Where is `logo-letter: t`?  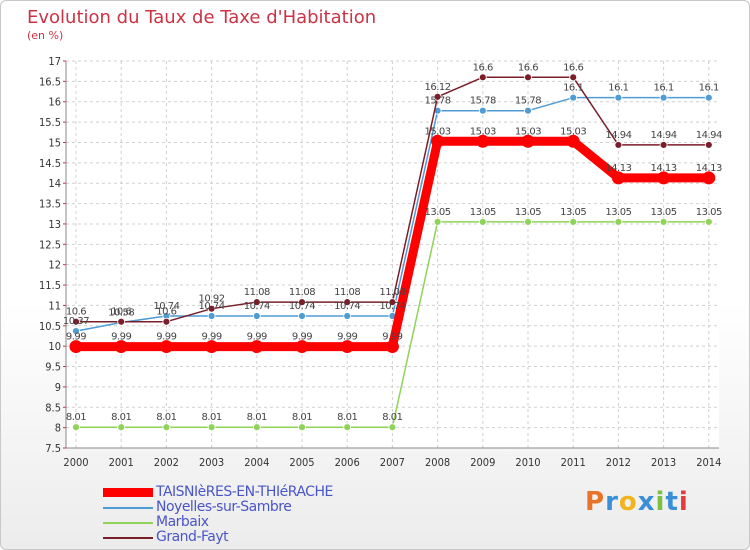 logo-letter: t is located at coordinates (672, 502).